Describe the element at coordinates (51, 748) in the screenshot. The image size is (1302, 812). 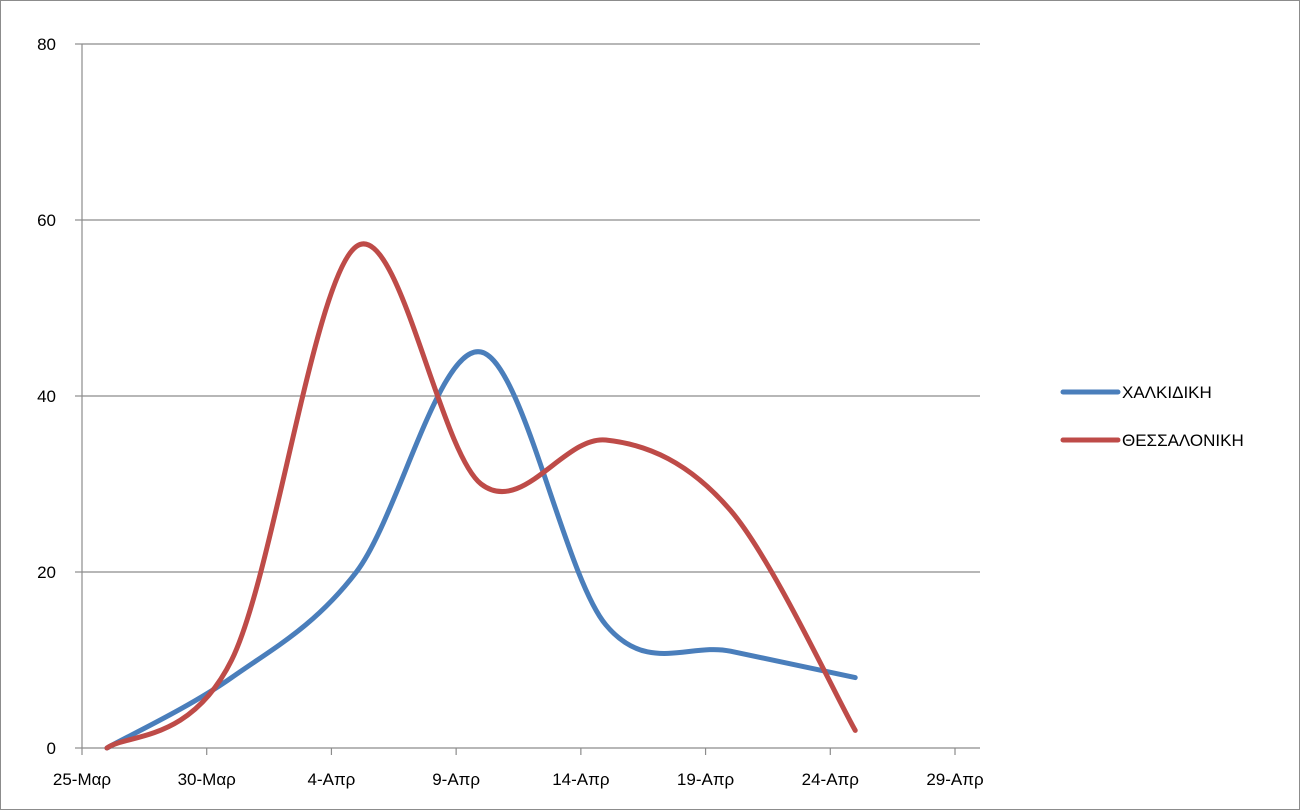
I see `y-tick-label: 0` at that location.